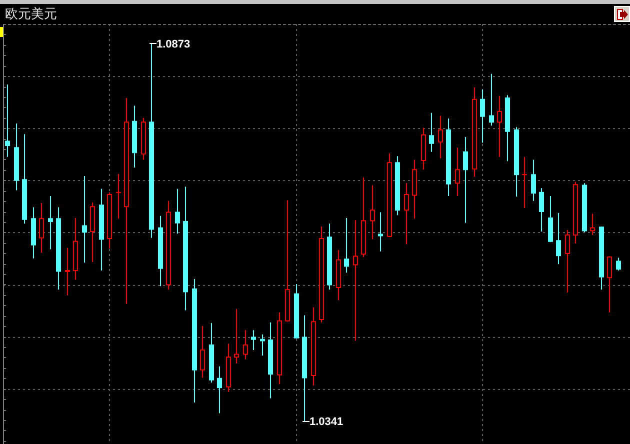 The image size is (630, 444). Describe the element at coordinates (173, 44) in the screenshot. I see `annotation: 1.0873` at that location.